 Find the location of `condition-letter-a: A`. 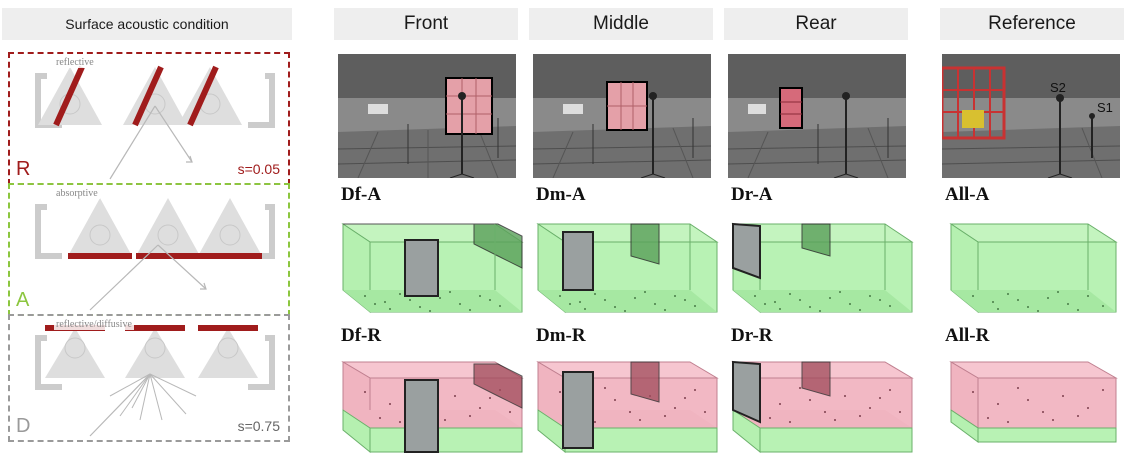

condition-letter-a: A is located at coordinates (23, 300).